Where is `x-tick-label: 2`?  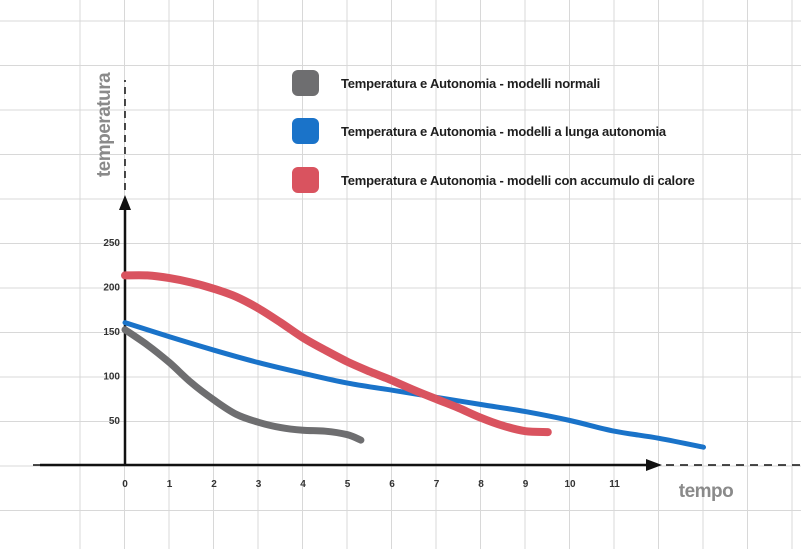 x-tick-label: 2 is located at coordinates (214, 484).